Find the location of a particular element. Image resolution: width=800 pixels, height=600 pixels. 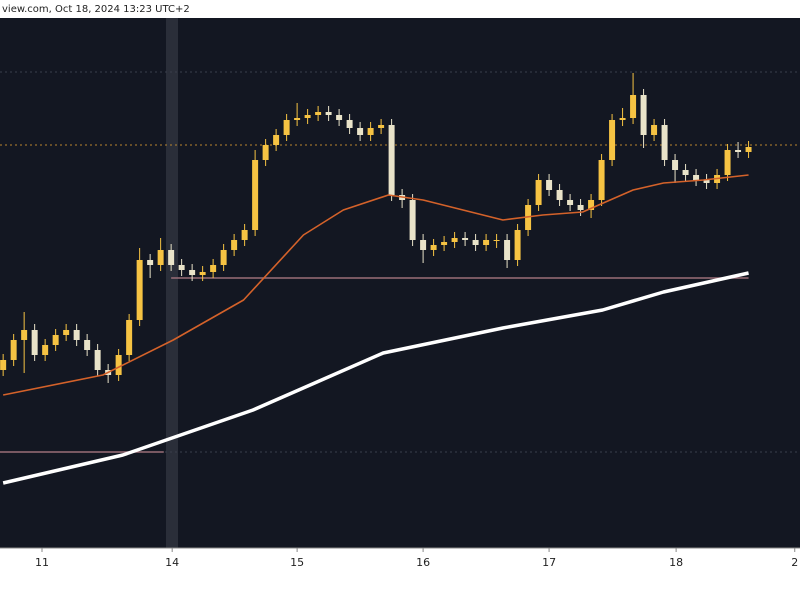

x-tick-label: 15 is located at coordinates (297, 562).